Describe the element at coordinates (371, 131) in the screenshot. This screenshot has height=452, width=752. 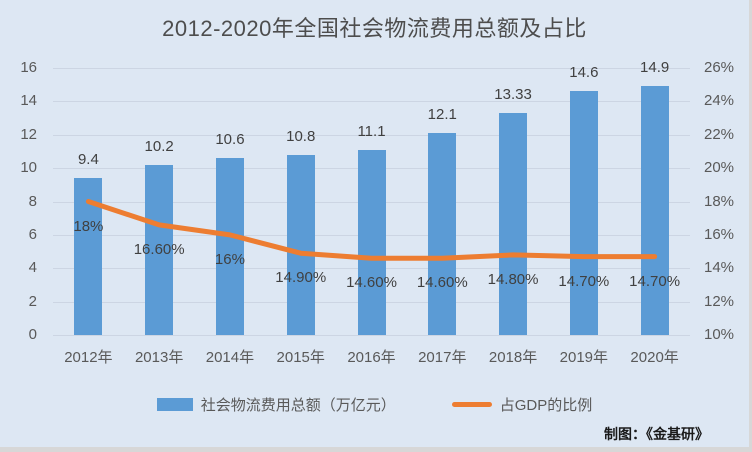
I see `bar-value-label: 11.1` at that location.